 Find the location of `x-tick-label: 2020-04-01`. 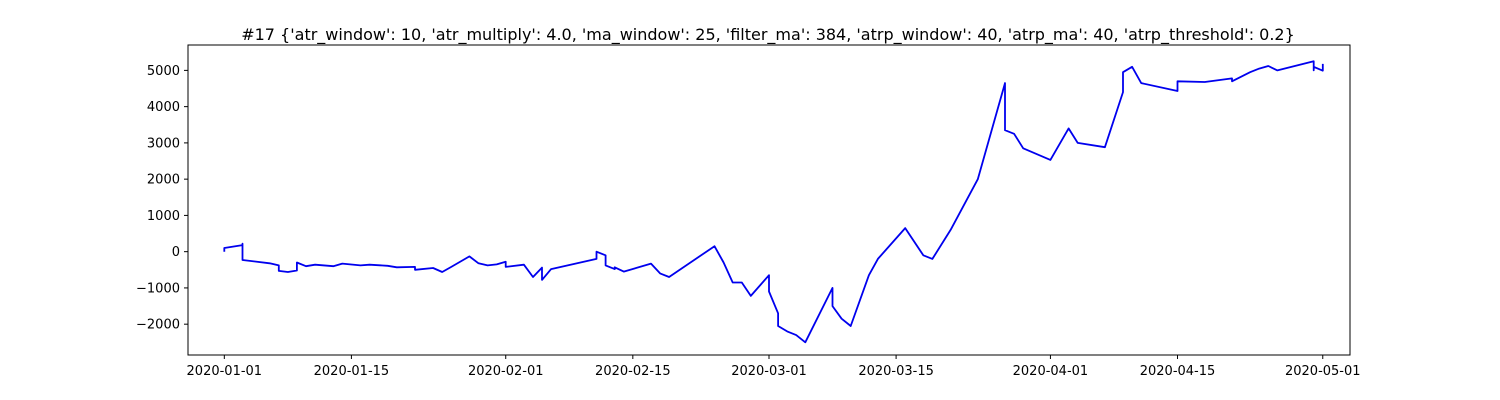

x-tick-label: 2020-04-01 is located at coordinates (1051, 371).